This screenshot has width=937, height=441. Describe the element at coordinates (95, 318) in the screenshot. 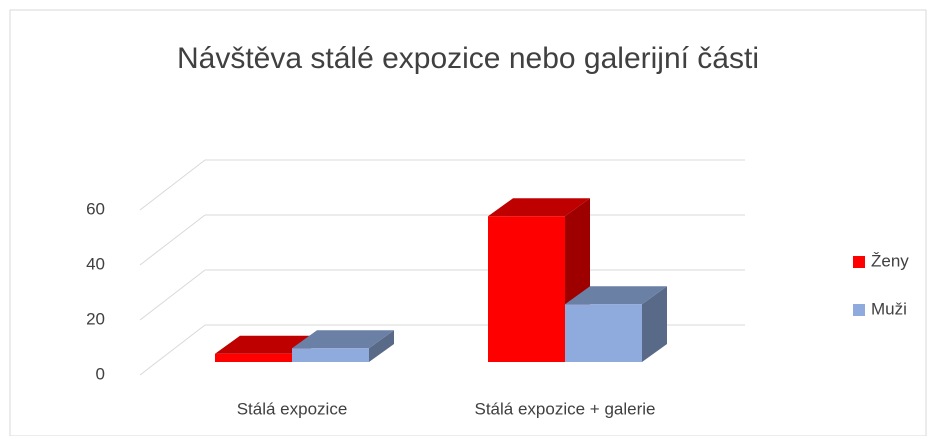

I see `y-tick-label: 20` at that location.